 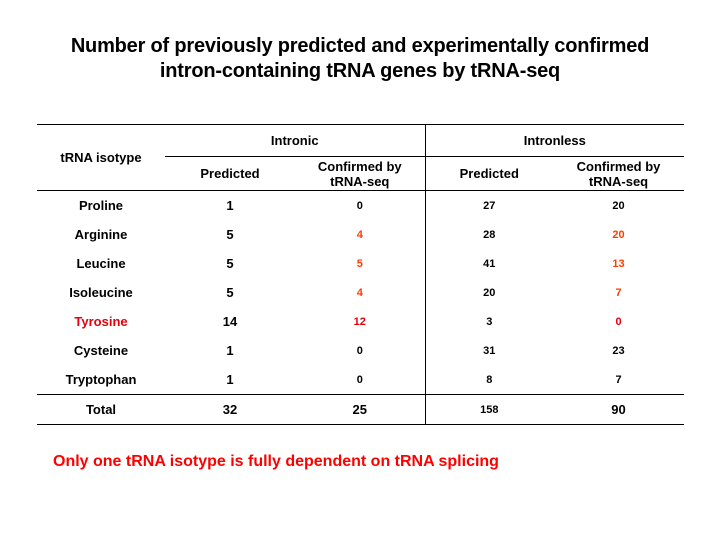 I want to click on intronic-confirmed-cell: 5, so click(x=359, y=263).